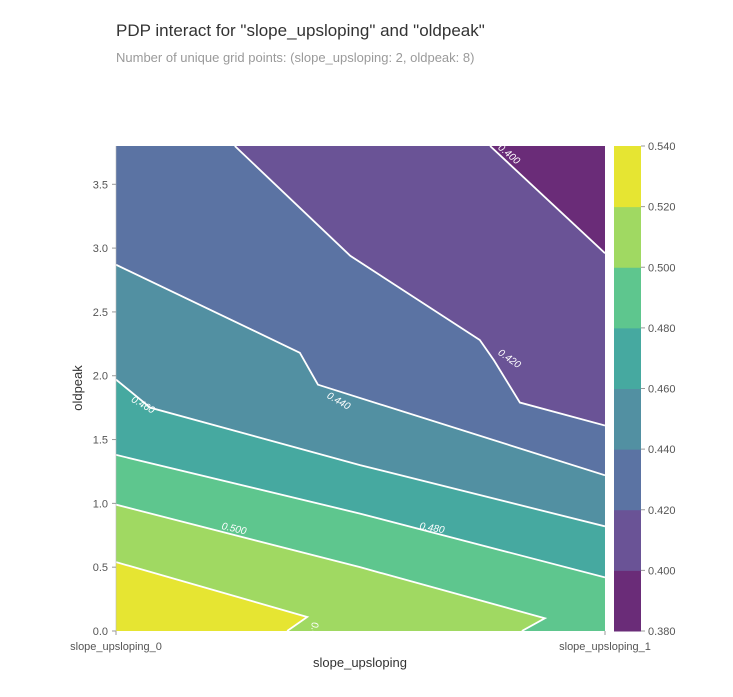 The height and width of the screenshot is (697, 733). I want to click on y-tick-label: 3.5, so click(100, 185).